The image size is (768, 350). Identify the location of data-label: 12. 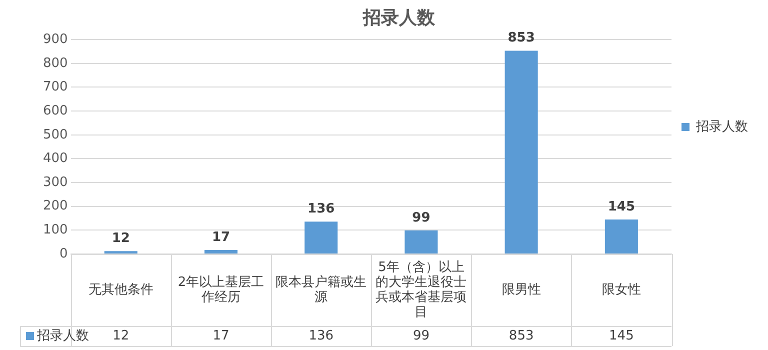
(121, 238).